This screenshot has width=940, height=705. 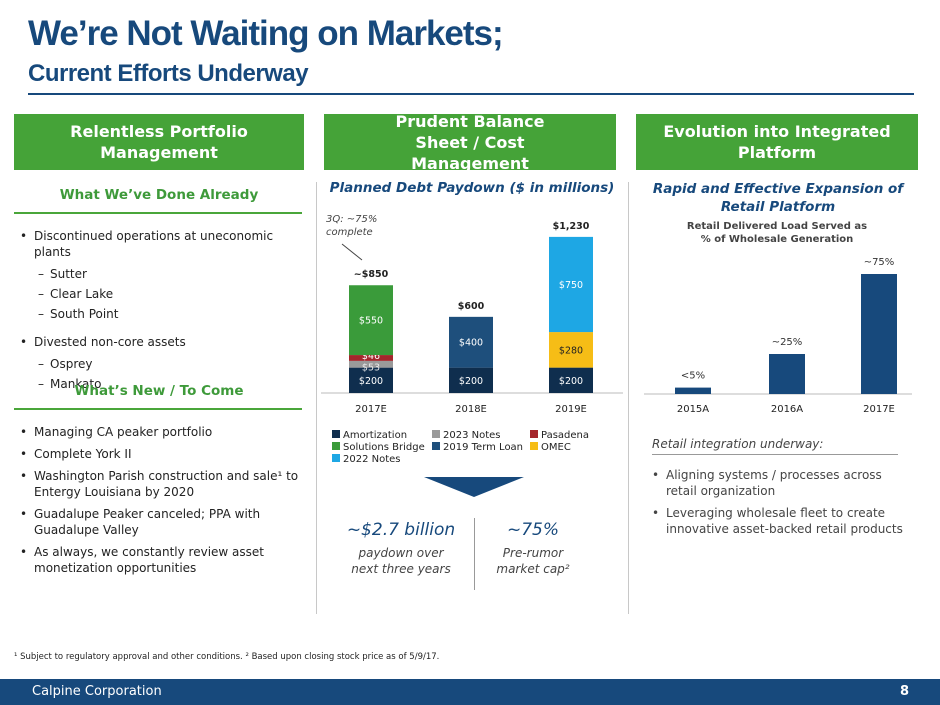 What do you see at coordinates (777, 239) in the screenshot?
I see `retail-chart-title-line2: % of Wholesale Generation` at bounding box center [777, 239].